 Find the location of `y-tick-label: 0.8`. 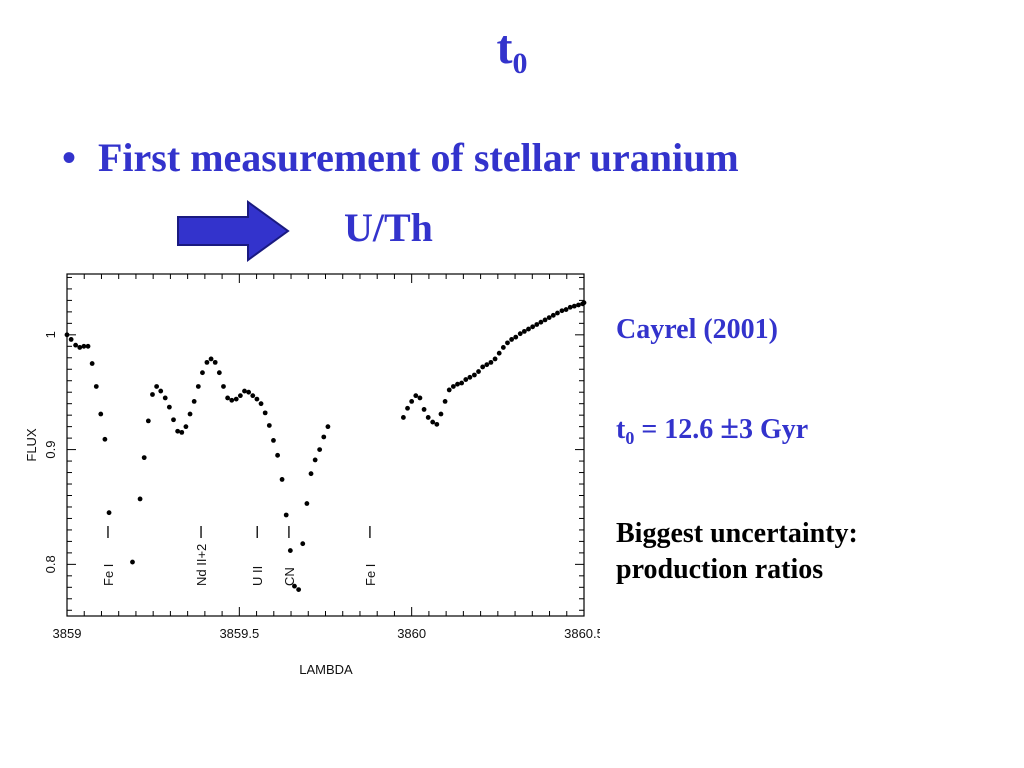

y-tick-label: 0.8 is located at coordinates (50, 564).